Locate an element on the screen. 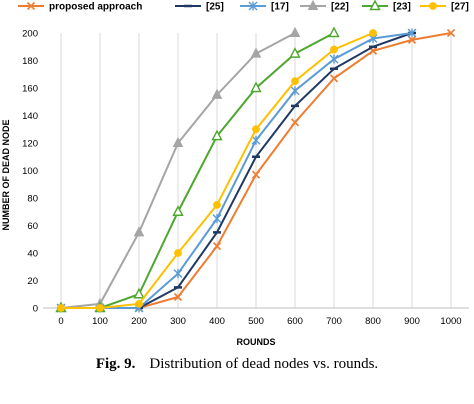 The height and width of the screenshot is (404, 474). y-tick-label: 120 is located at coordinates (30, 144).